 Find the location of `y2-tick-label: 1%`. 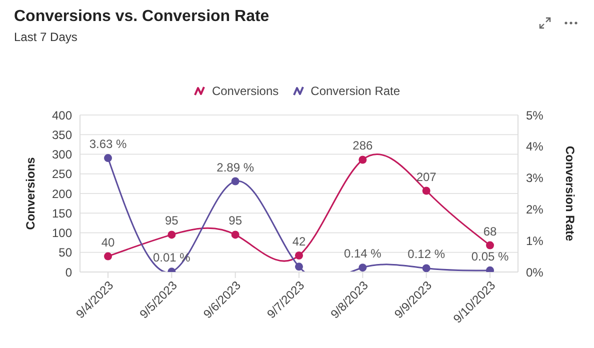

y2-tick-label: 1% is located at coordinates (535, 241).